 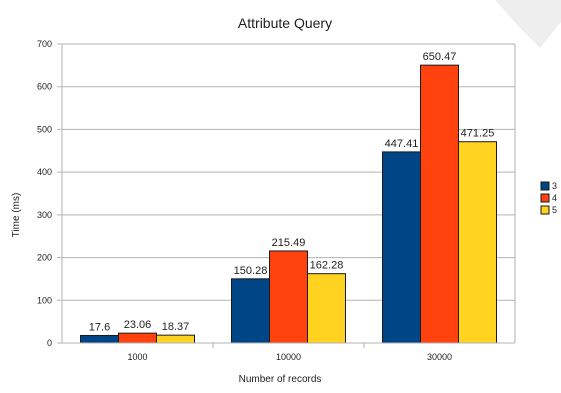 I want to click on data-label: 471.25, so click(x=478, y=134).